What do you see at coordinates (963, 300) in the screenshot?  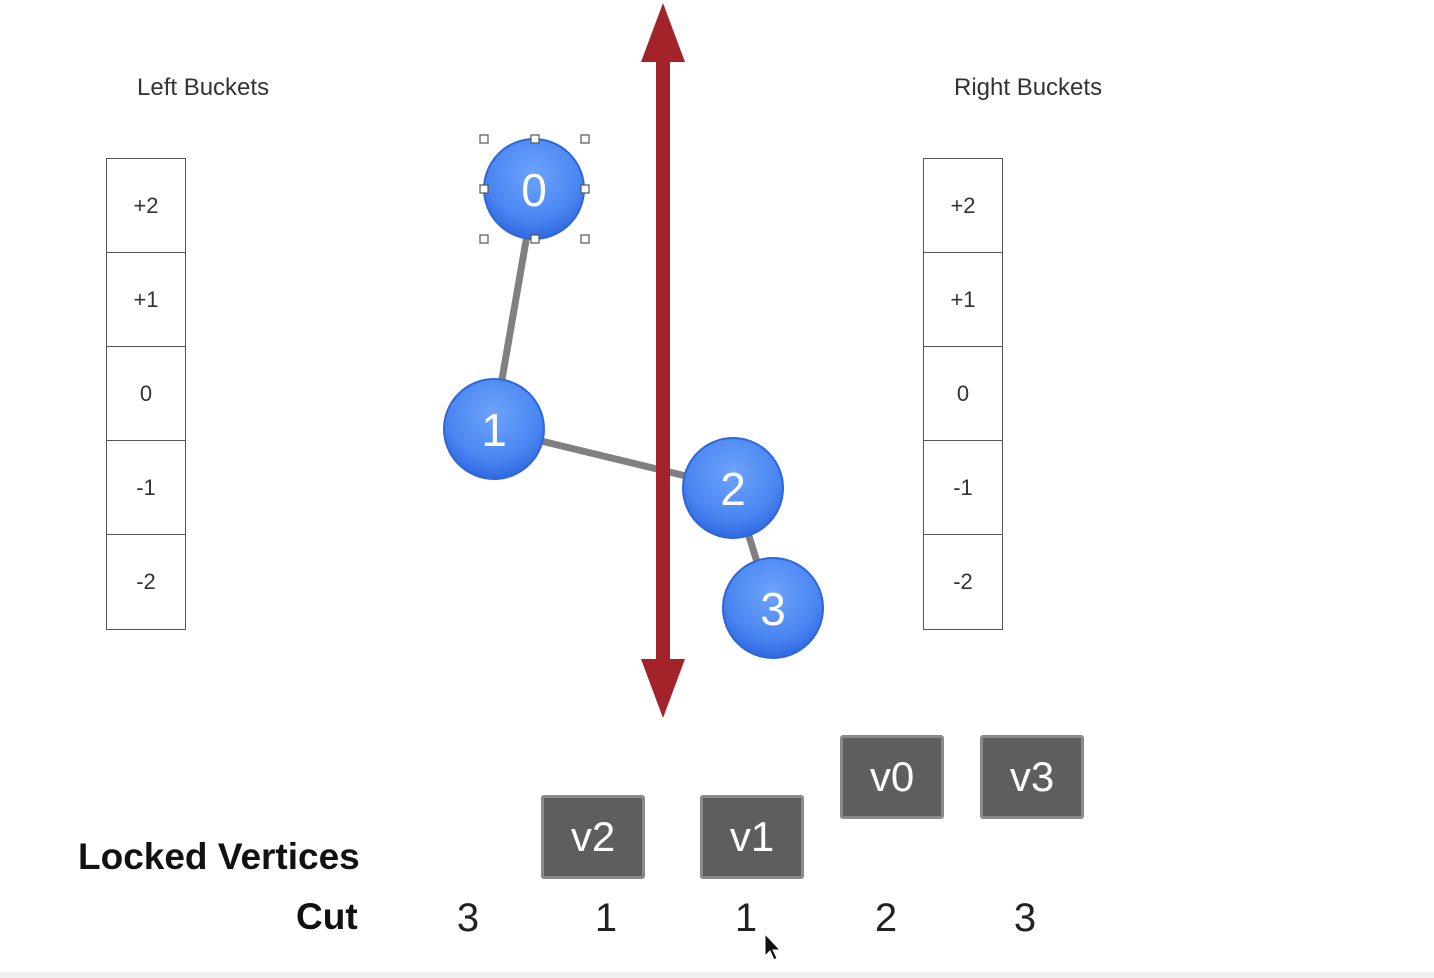 I see `right-bucket-cell: +1` at bounding box center [963, 300].